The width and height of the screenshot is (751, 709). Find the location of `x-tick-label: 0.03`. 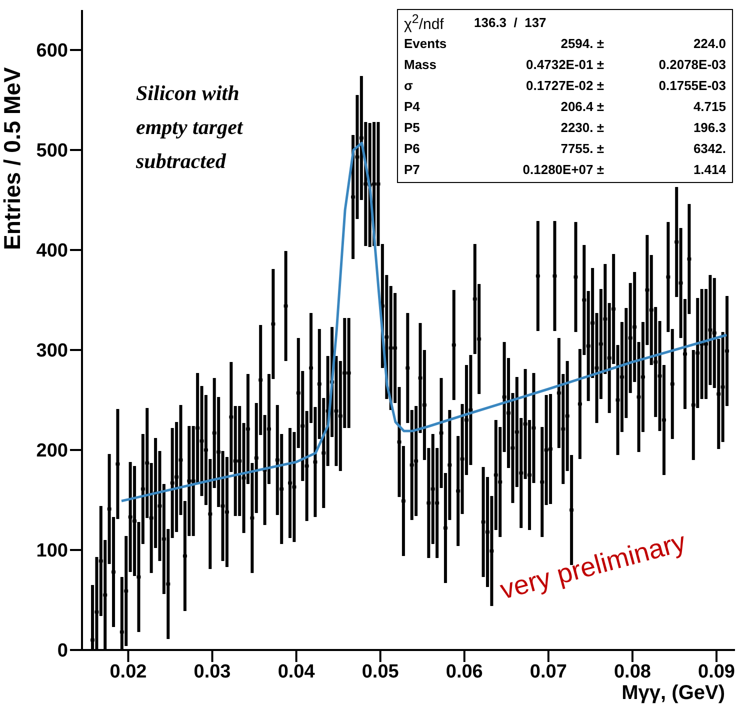

x-tick-label: 0.03 is located at coordinates (212, 671).